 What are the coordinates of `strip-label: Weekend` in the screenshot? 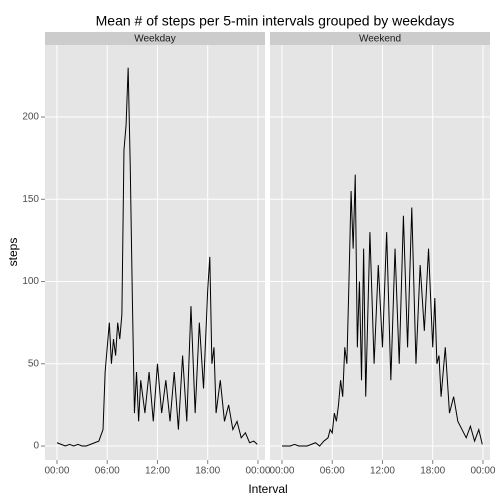 It's located at (380, 39).